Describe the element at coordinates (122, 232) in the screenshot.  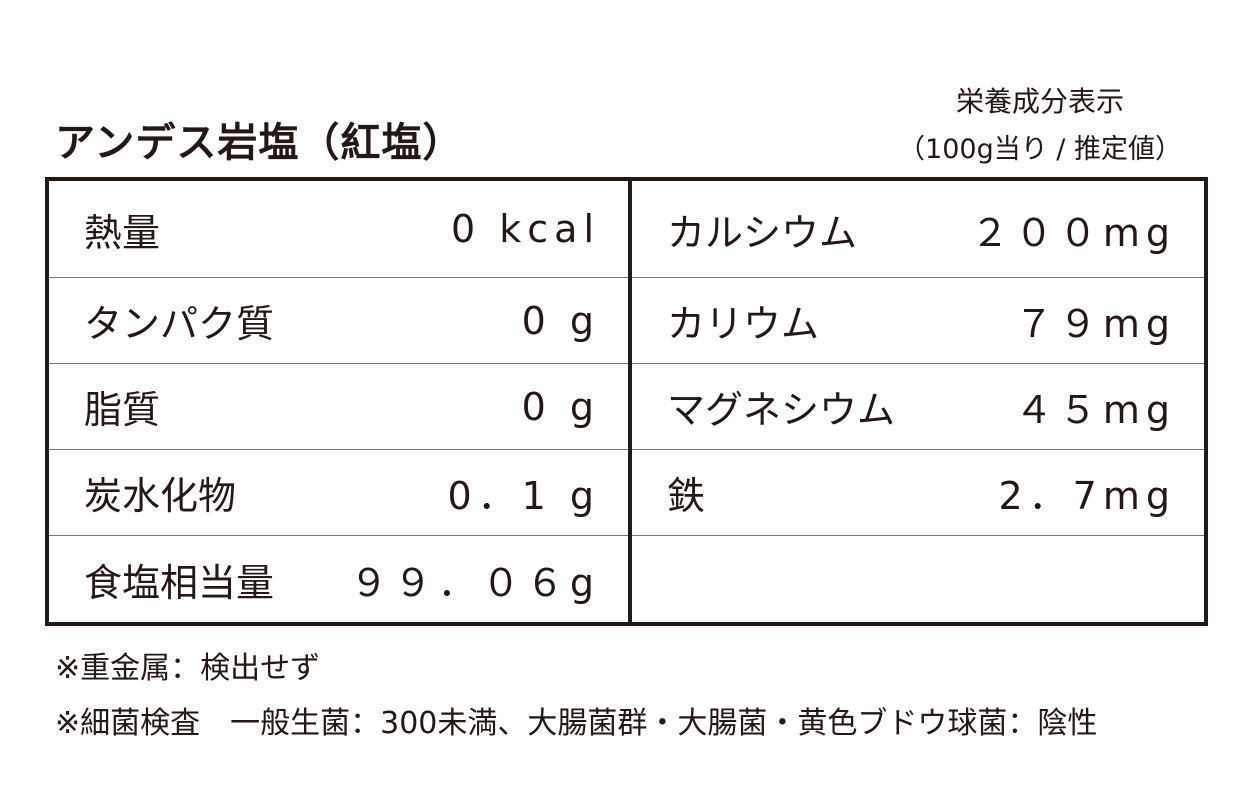
I see `nutrient-label: 熱量` at that location.